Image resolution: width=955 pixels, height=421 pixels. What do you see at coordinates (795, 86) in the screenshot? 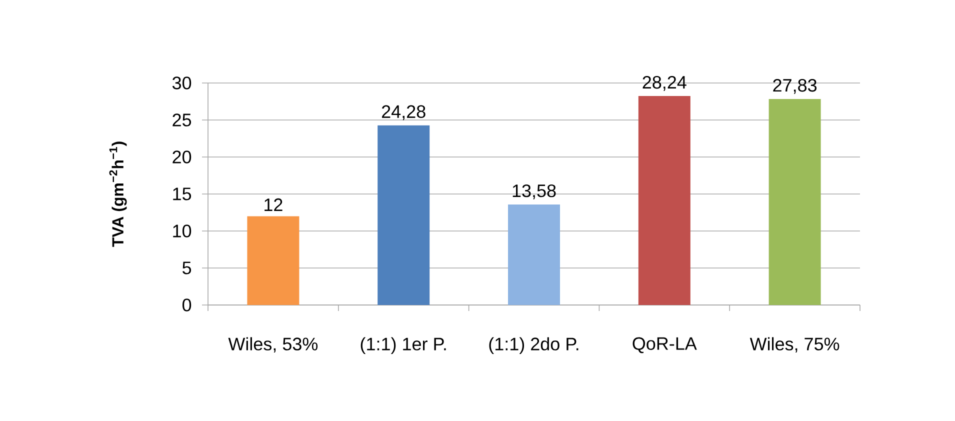
I see `data-label: 27,83` at bounding box center [795, 86].